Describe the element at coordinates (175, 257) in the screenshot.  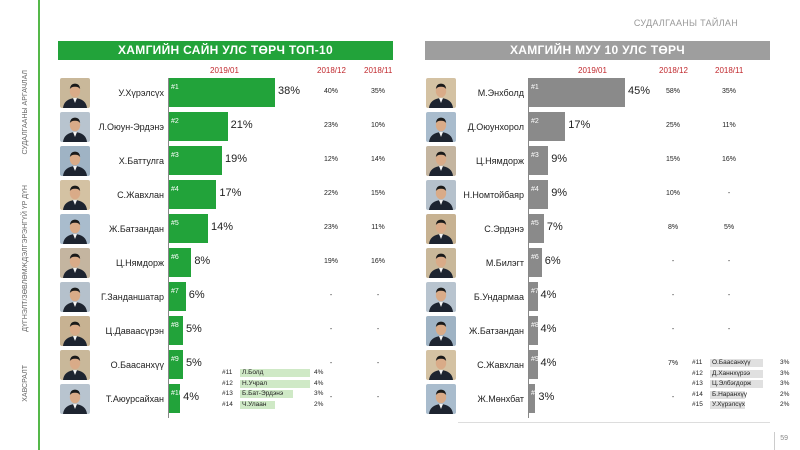
I see `rank-label: #6` at that location.